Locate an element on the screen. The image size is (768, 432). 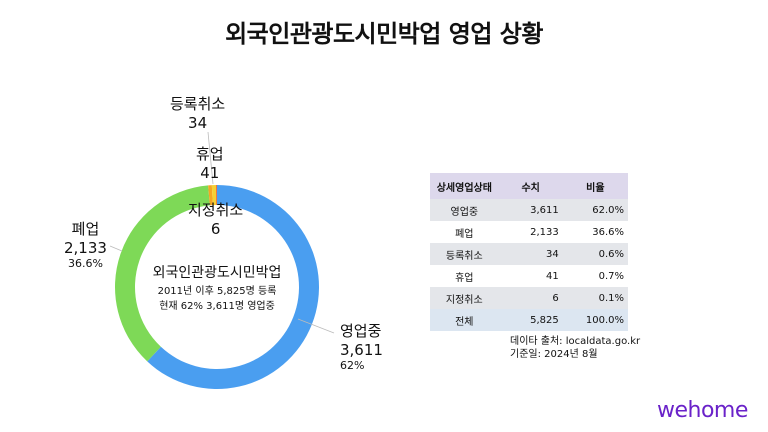
header-status: 상세영업상태 is located at coordinates (464, 186).